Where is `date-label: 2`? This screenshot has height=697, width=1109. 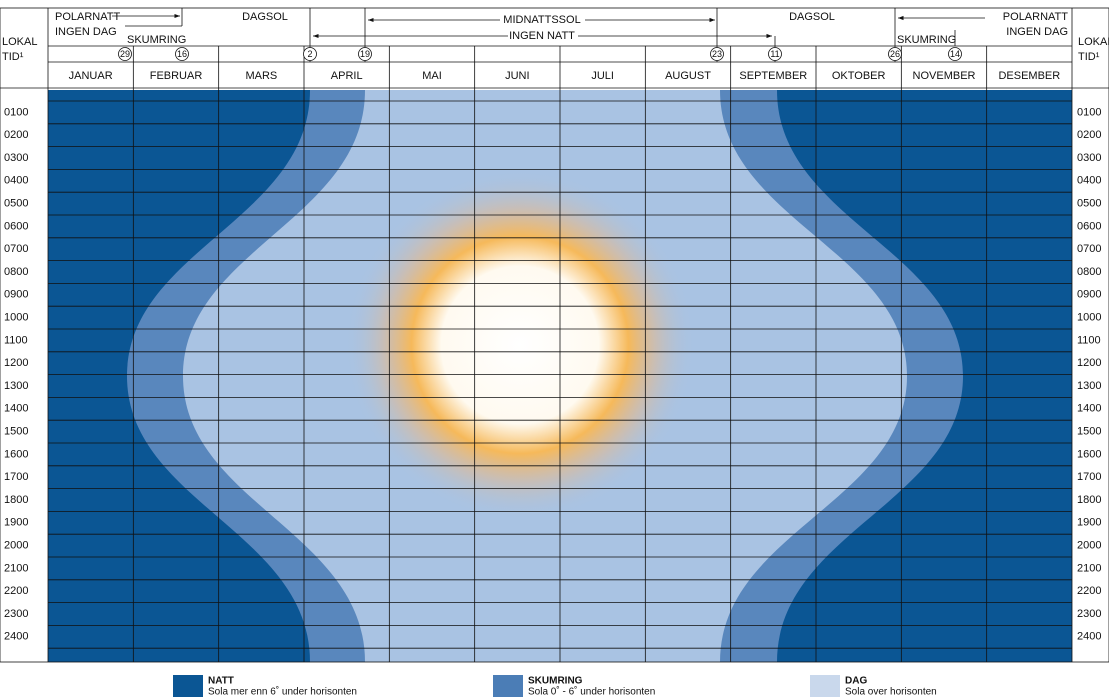 date-label: 2 is located at coordinates (309, 54).